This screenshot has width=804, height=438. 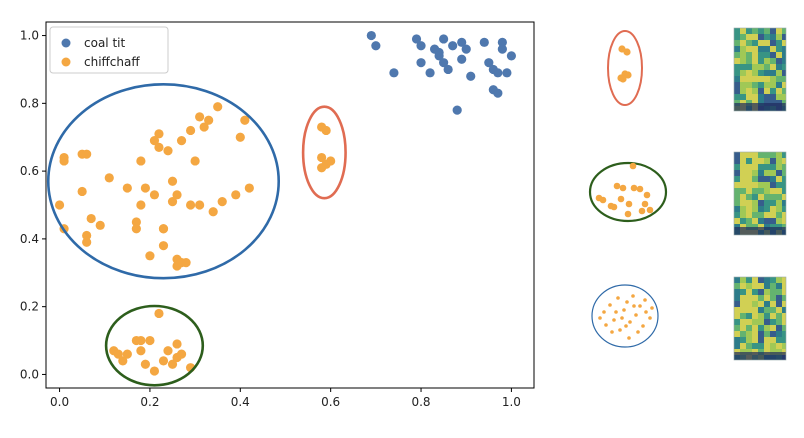 I want to click on legend-label-chiffchaff: chiffchaff, so click(x=112, y=62).